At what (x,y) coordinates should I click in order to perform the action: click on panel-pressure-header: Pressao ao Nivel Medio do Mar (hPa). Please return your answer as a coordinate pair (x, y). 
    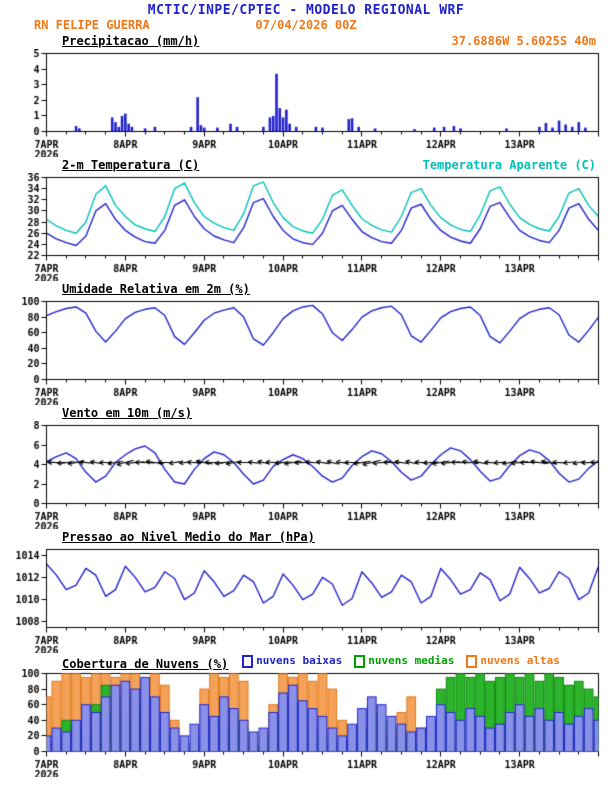
    Looking at the image, I should click on (306, 537).